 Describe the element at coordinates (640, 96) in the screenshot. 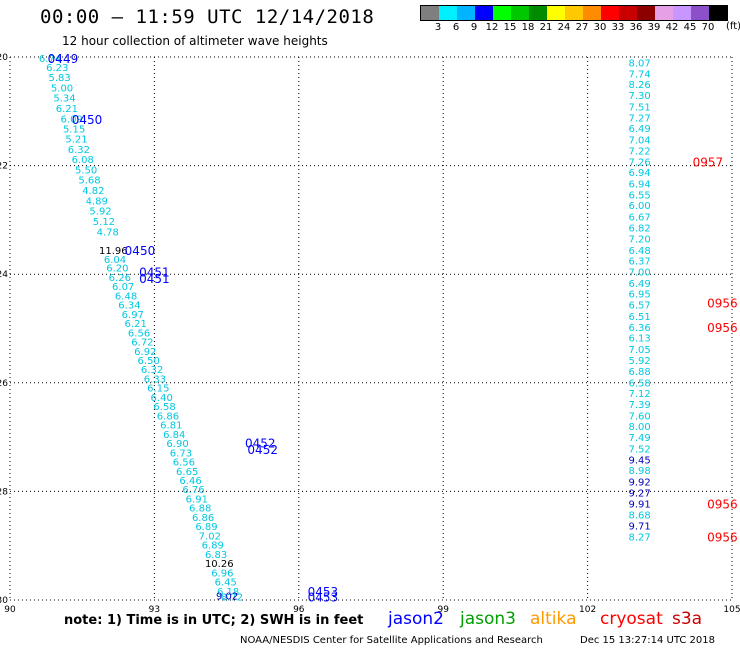

I see `swh-value-east: 7.30` at that location.